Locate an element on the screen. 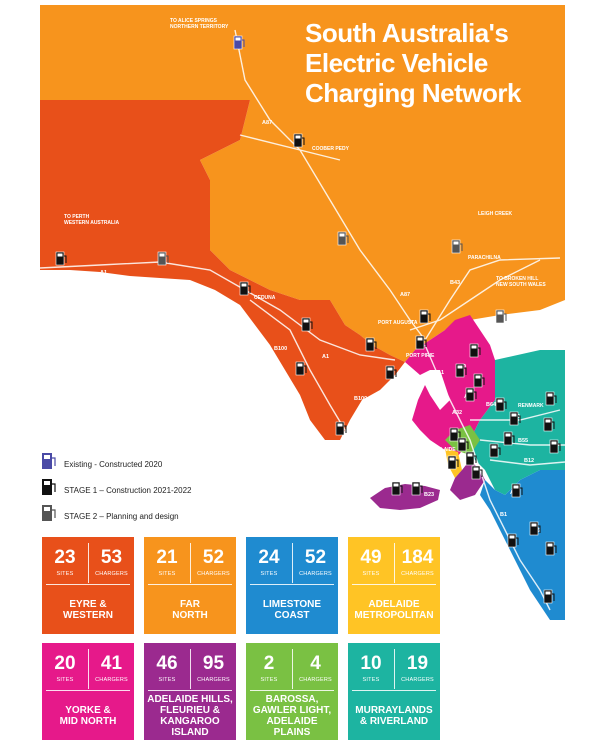 This screenshot has height=751, width=606. chargers-count: 95 is located at coordinates (213, 663).